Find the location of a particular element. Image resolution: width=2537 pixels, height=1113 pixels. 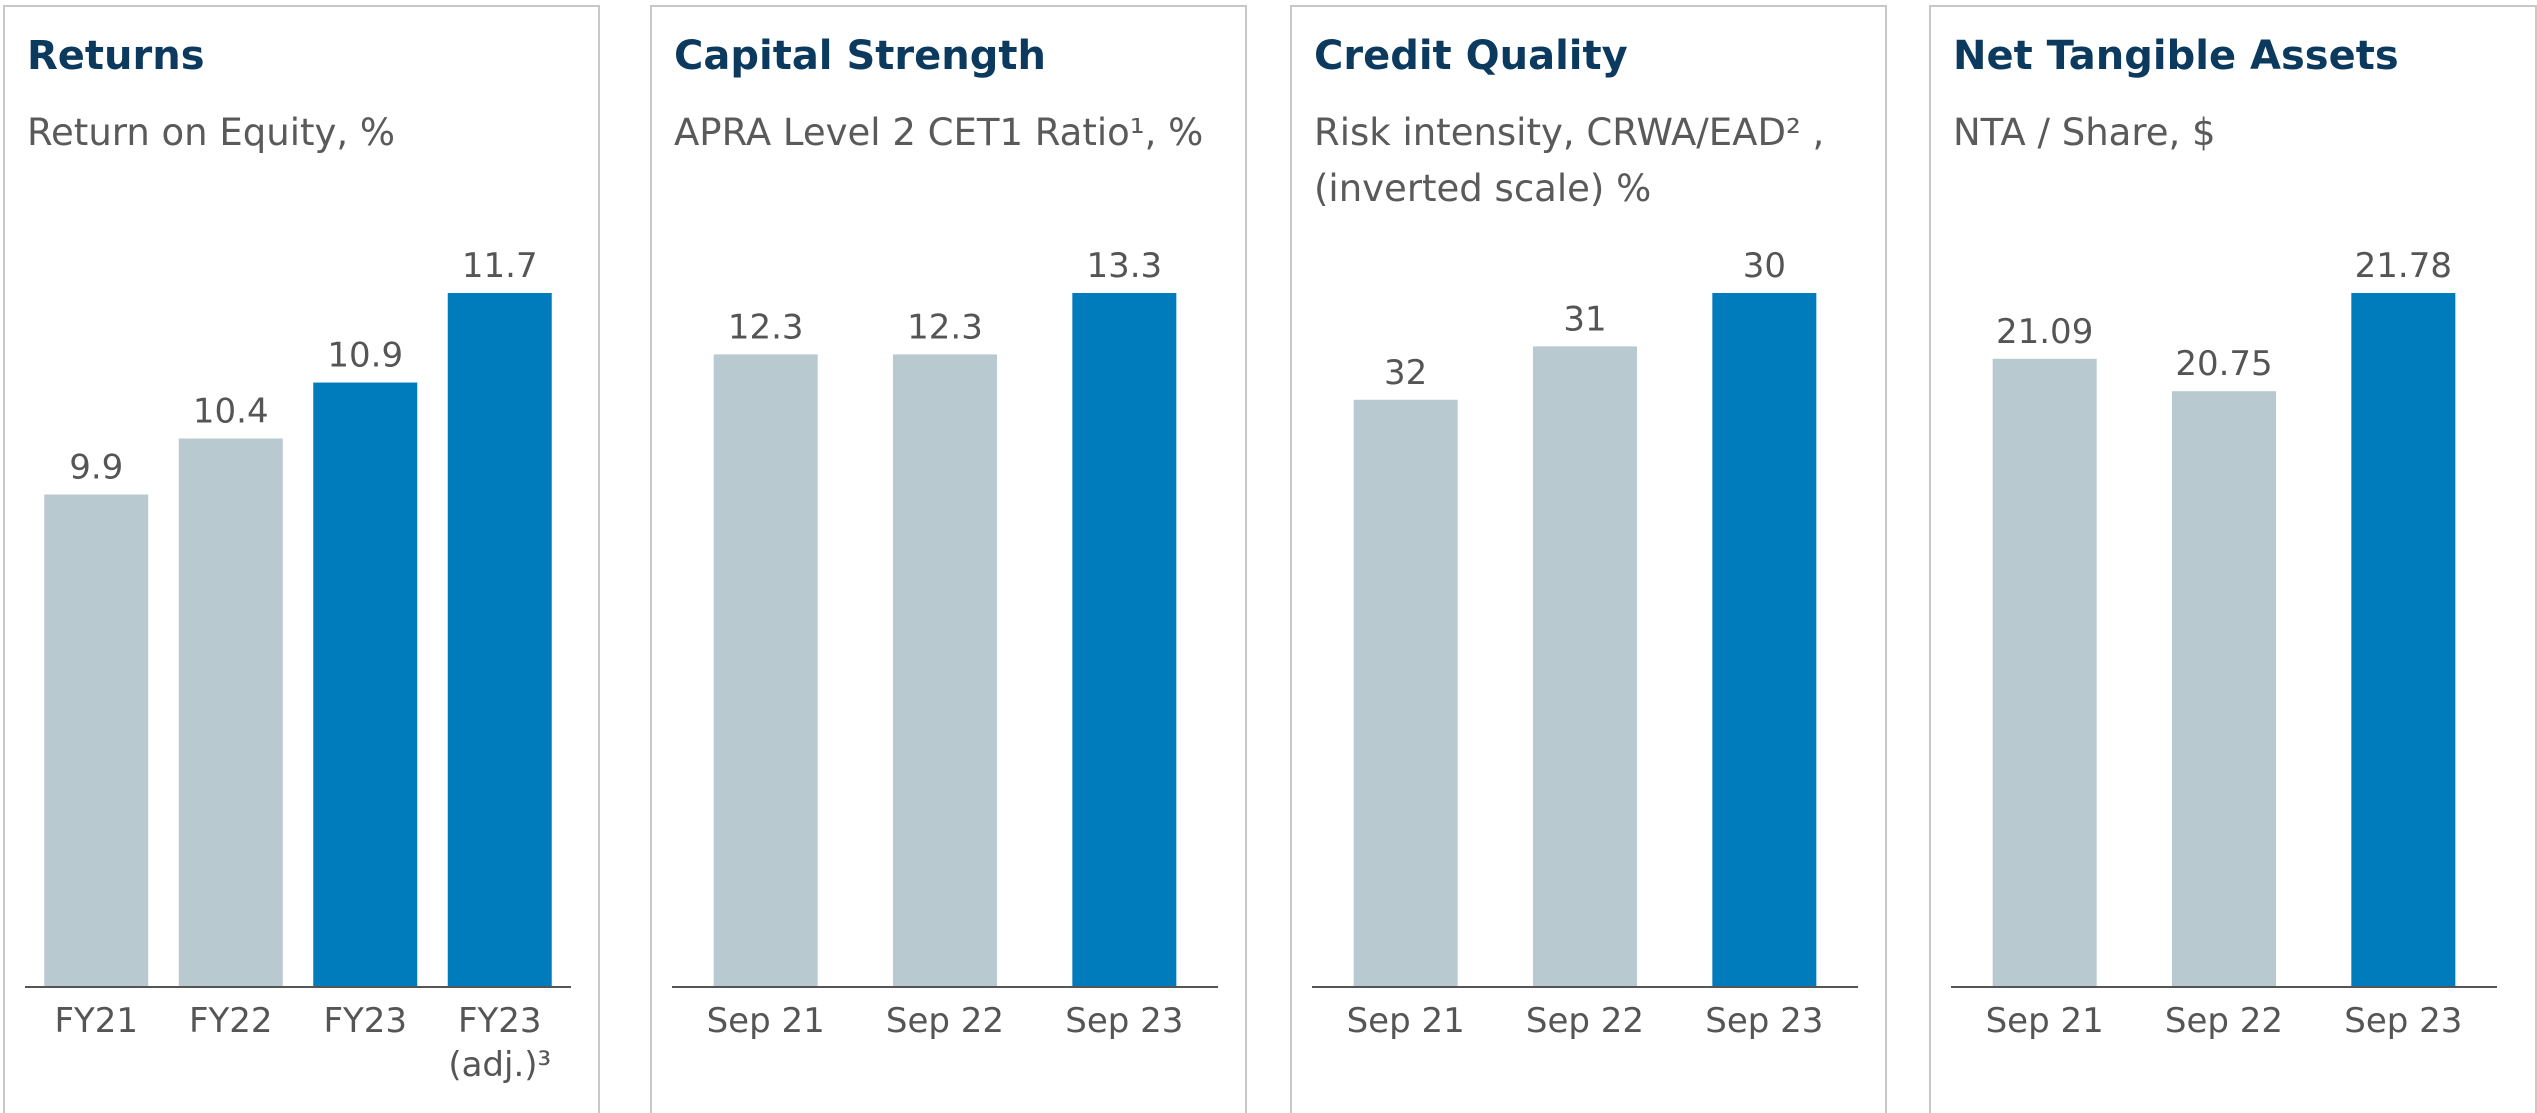

value-label: 9.9 is located at coordinates (96, 467).